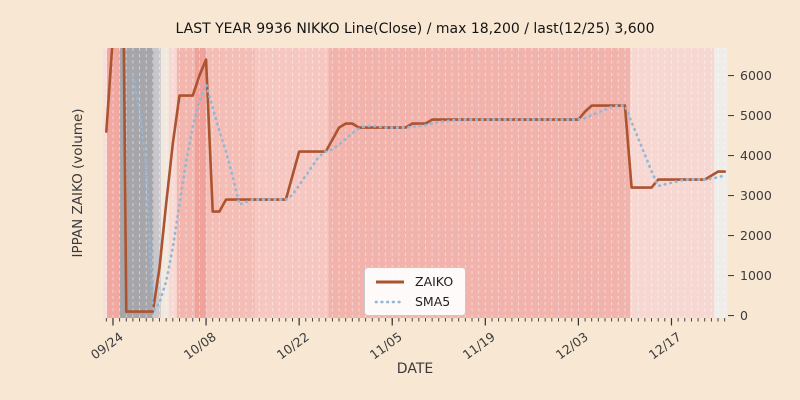 The height and width of the screenshot is (400, 800). What do you see at coordinates (756, 75) in the screenshot?
I see `y-tick-label: 6000` at bounding box center [756, 75].